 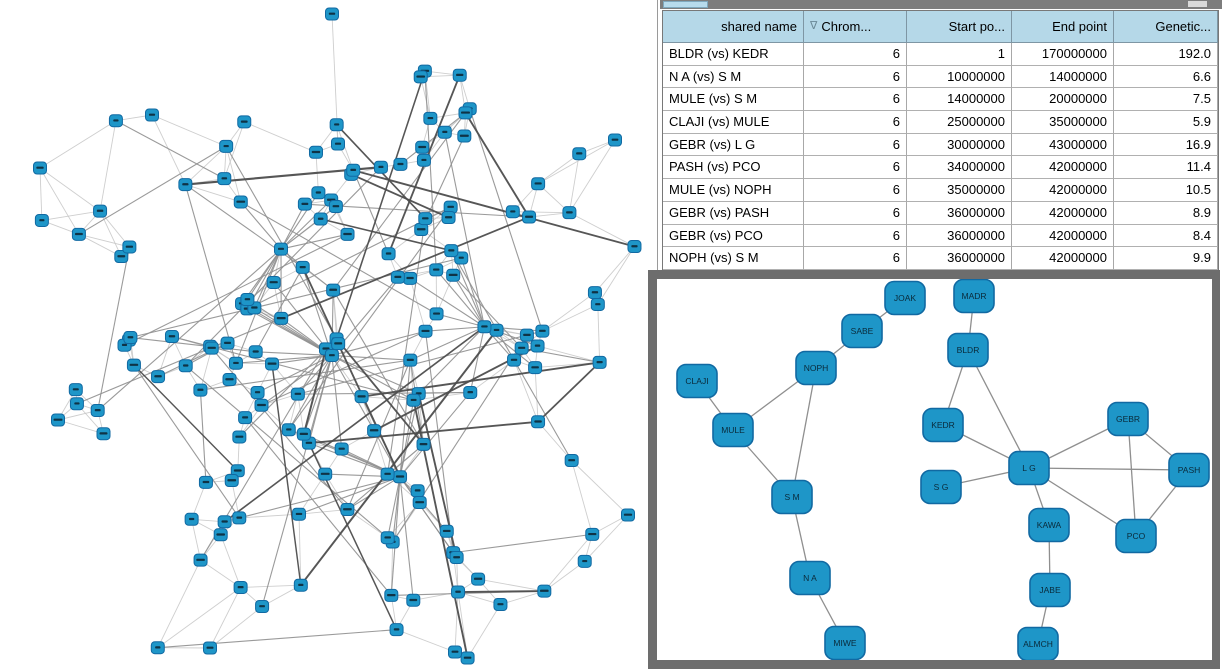 What do you see at coordinates (845, 642) in the screenshot?
I see `subnet-node-miwe: MIWE` at bounding box center [845, 642].